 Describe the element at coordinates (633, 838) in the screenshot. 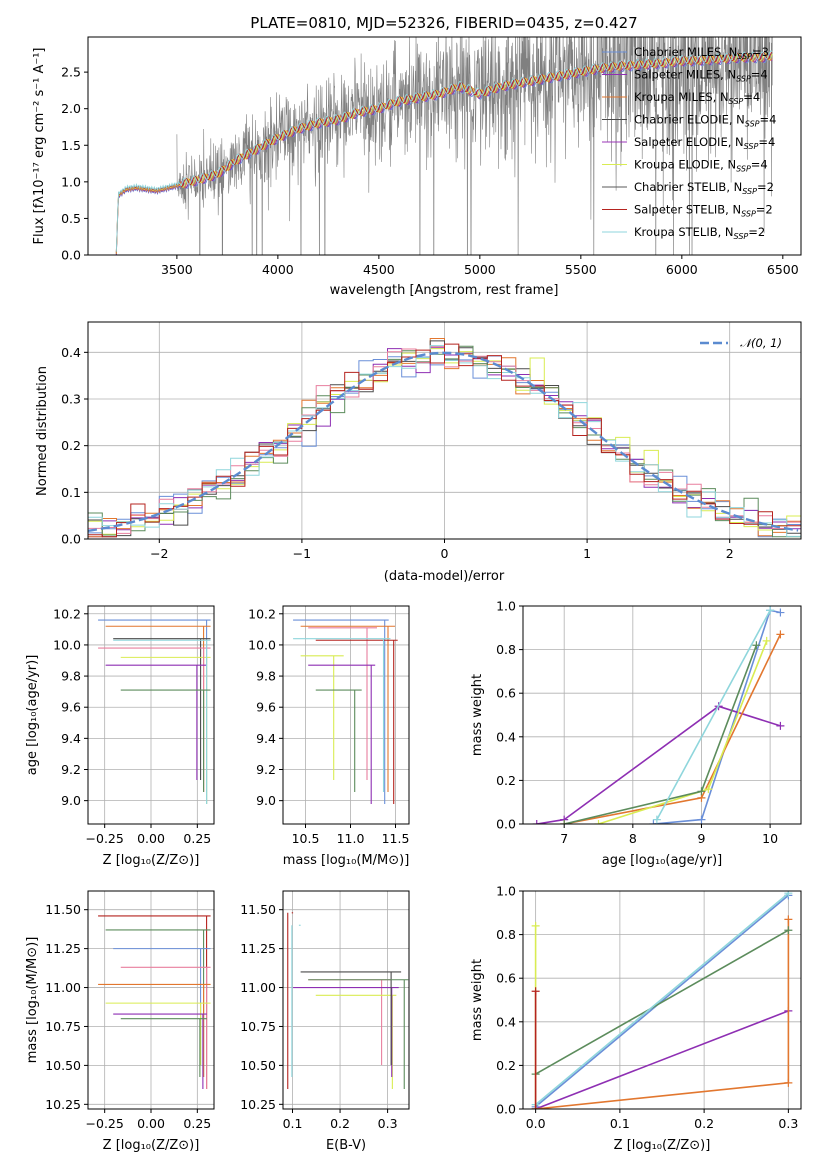

I see `x-tick-label: 8` at that location.